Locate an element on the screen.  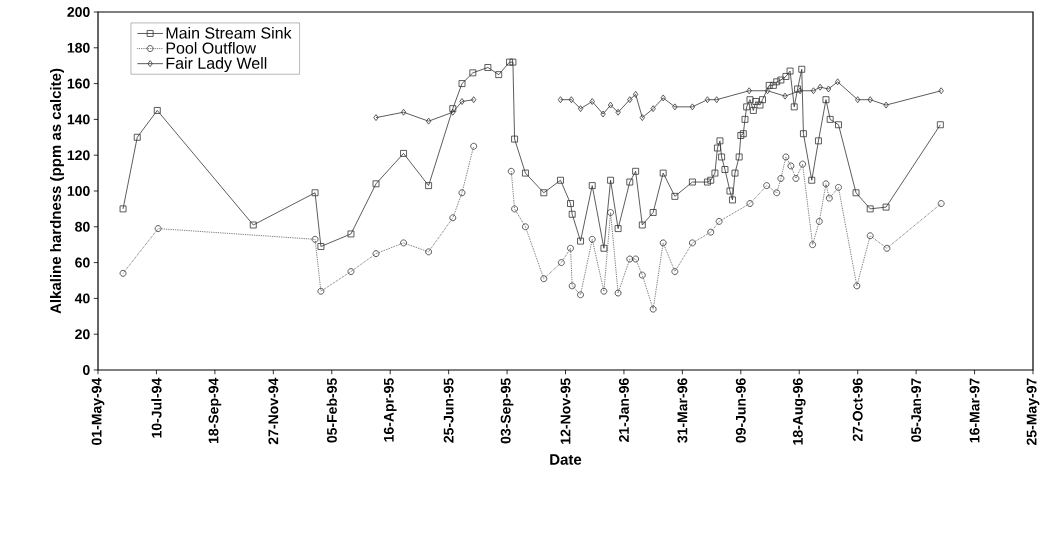
x-axis-title: Date is located at coordinates (566, 459).